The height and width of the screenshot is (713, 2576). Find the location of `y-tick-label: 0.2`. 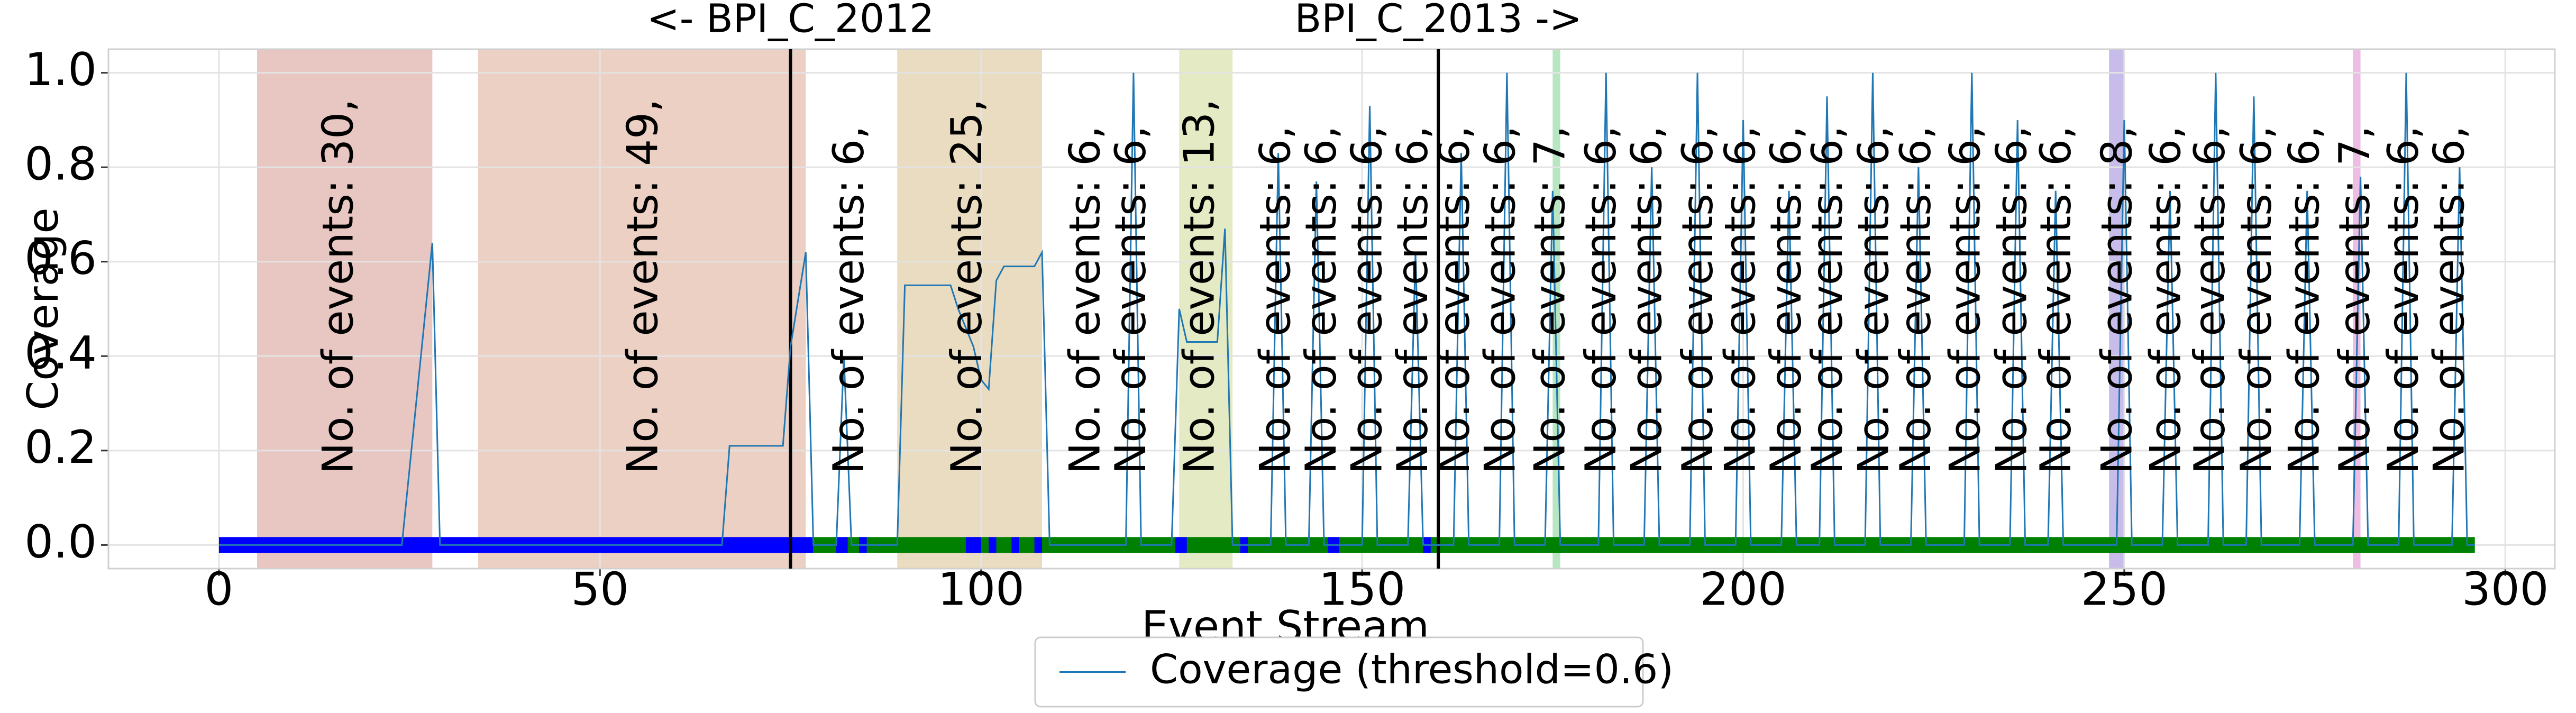

y-tick-label: 0.2 is located at coordinates (60, 447).